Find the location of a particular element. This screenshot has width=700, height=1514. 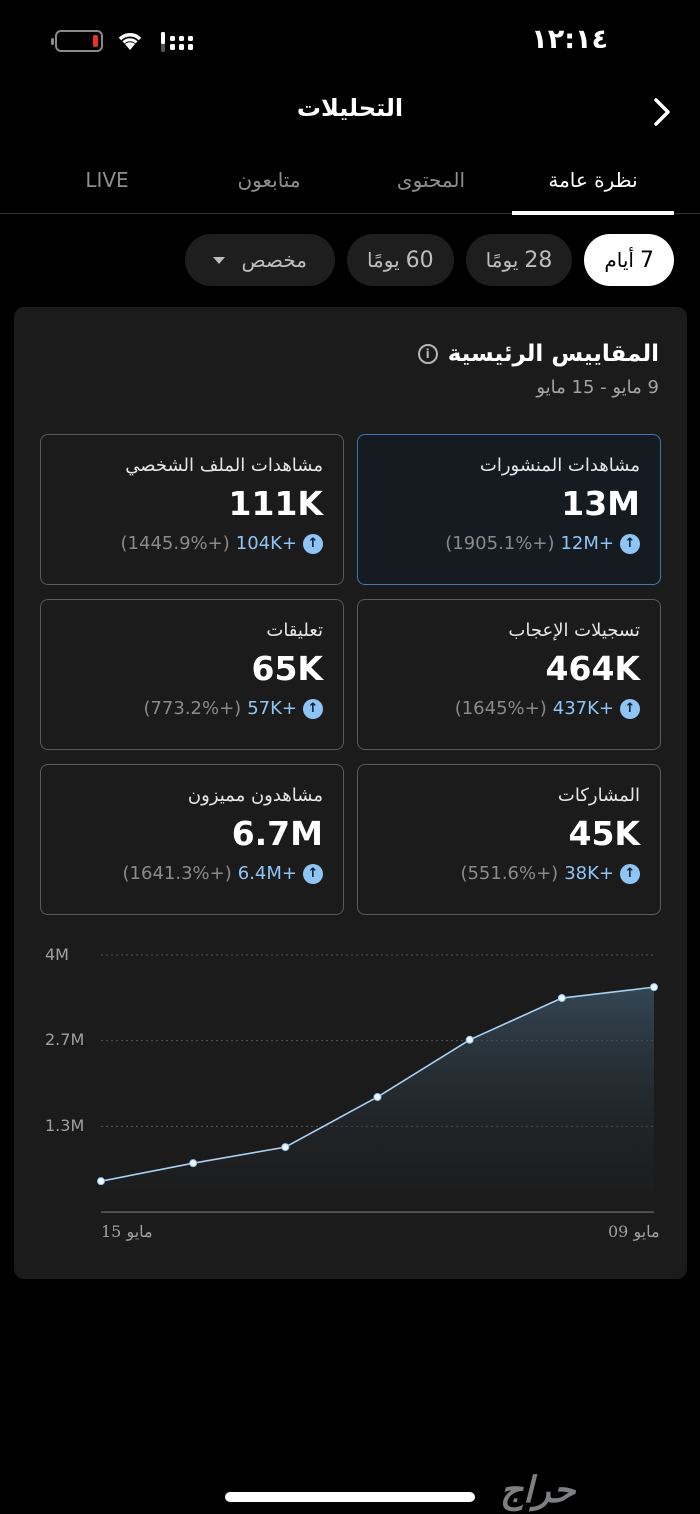

metric-card-post-views: مشاهدات المنشورات 13M ↑ 12M+ (1905.1%+) is located at coordinates (509, 509).